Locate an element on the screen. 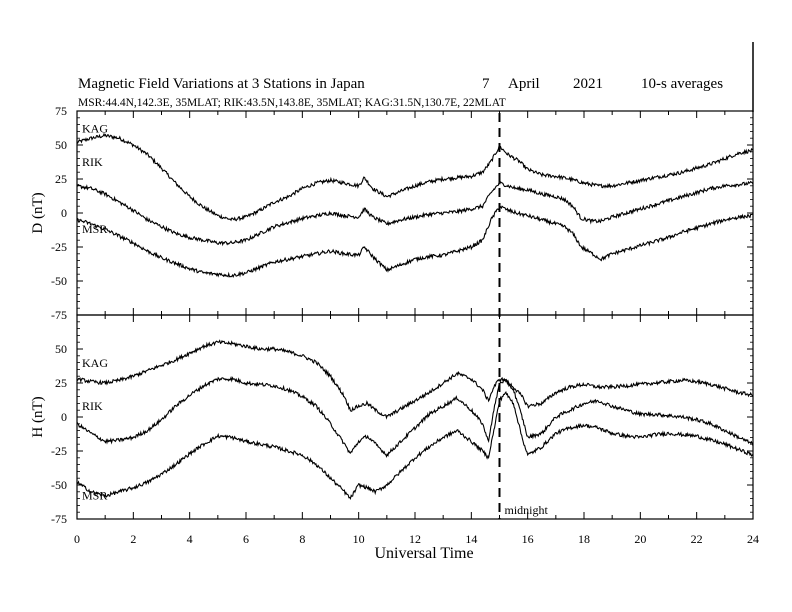  x-tick-label: 6 is located at coordinates (246, 539).